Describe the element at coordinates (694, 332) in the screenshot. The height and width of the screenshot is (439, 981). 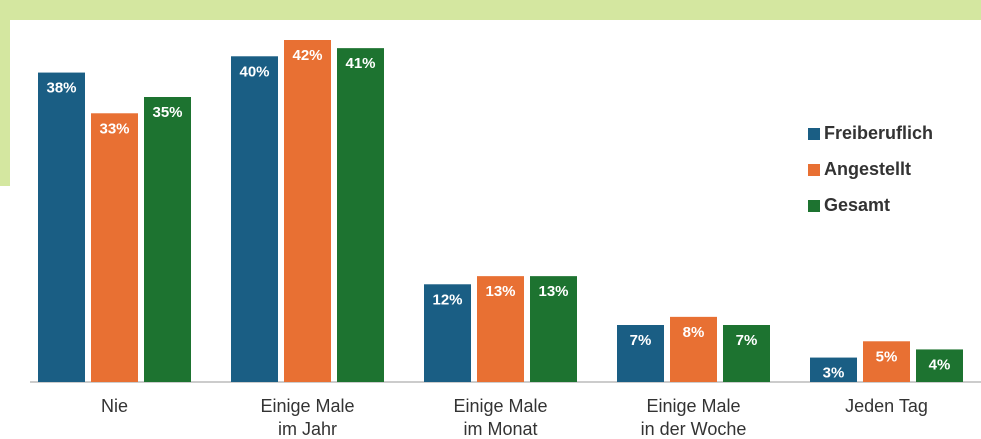
I see `data-label: 8%` at that location.